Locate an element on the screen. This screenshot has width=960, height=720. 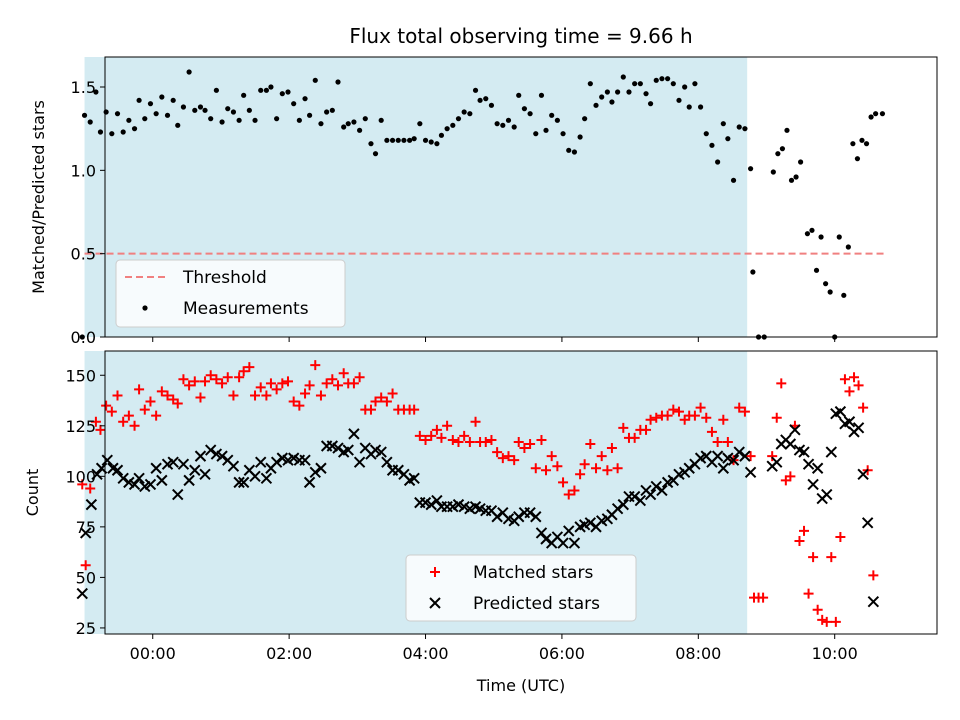
legend-measurements-swatch is located at coordinates (145, 308).